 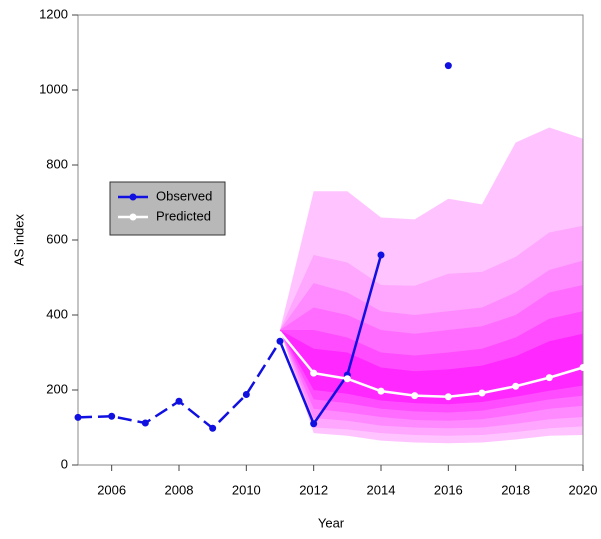 I want to click on fan-band, so click(x=431, y=367).